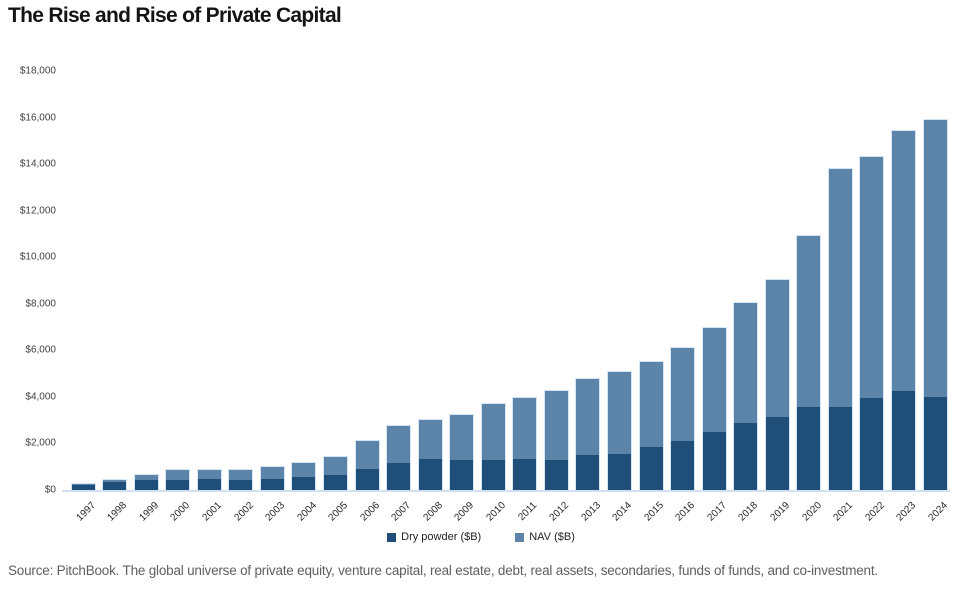  I want to click on x-tick-label: 2014, so click(622, 512).